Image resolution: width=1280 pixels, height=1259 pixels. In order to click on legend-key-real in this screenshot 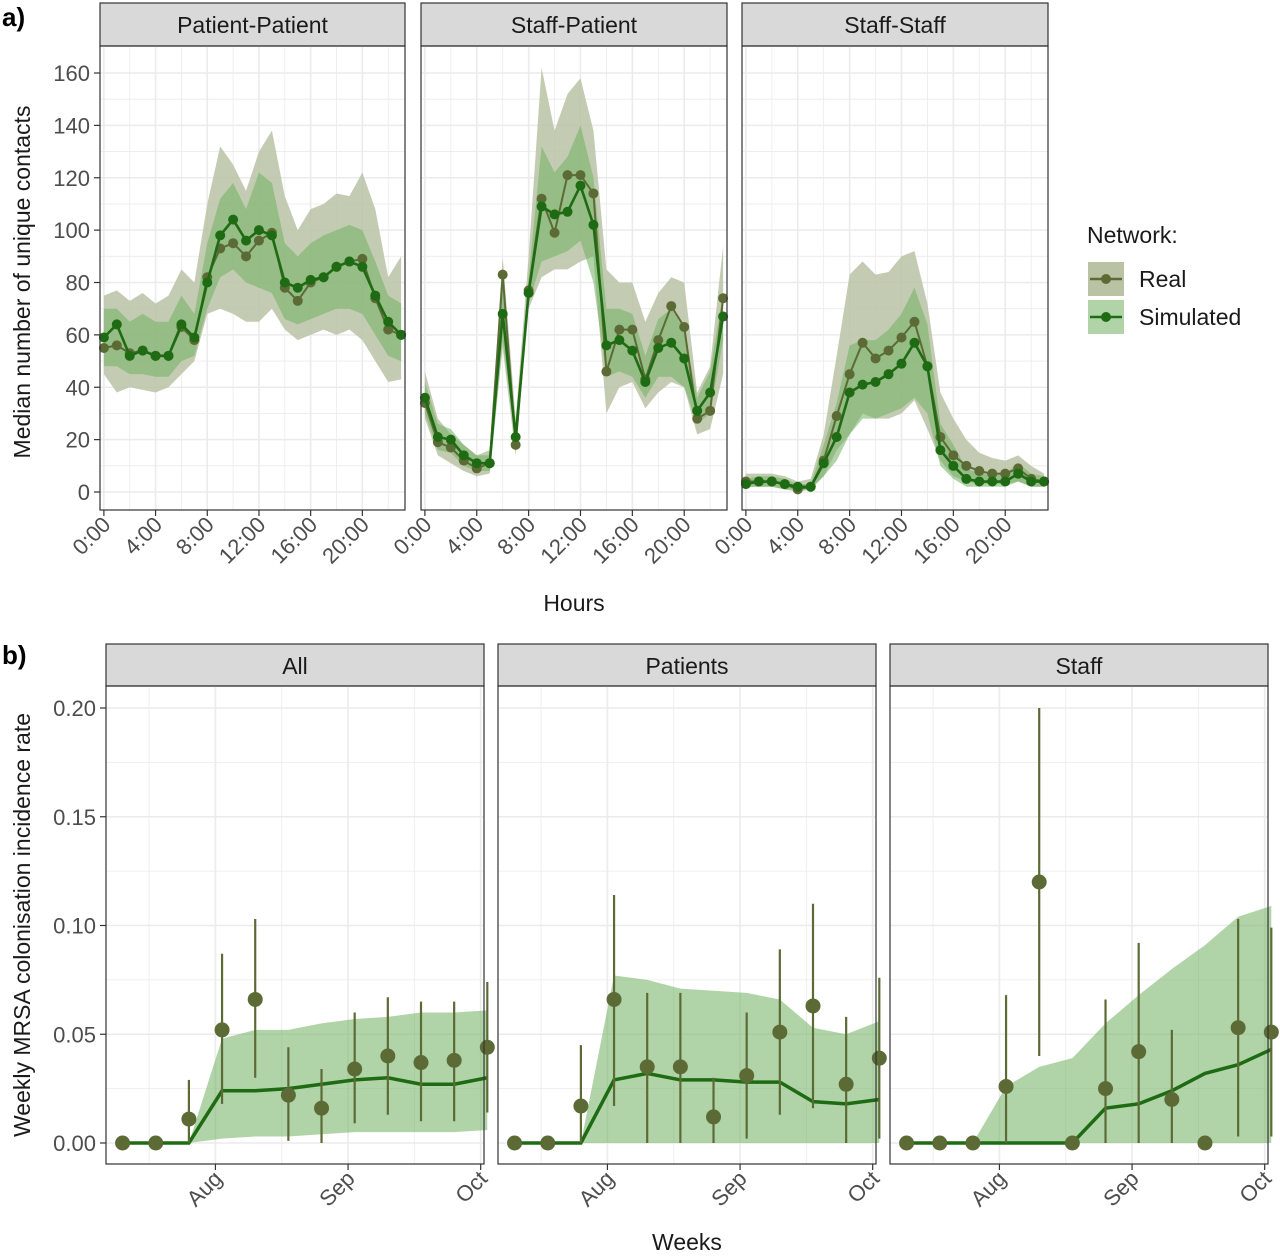, I will do `click(1106, 279)`.